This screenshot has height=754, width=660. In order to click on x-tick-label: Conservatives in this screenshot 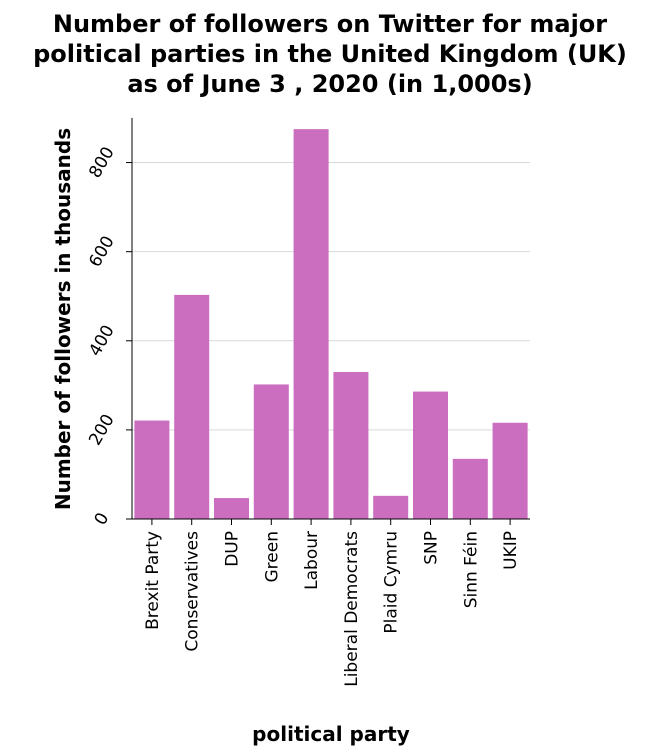, I will do `click(193, 591)`.